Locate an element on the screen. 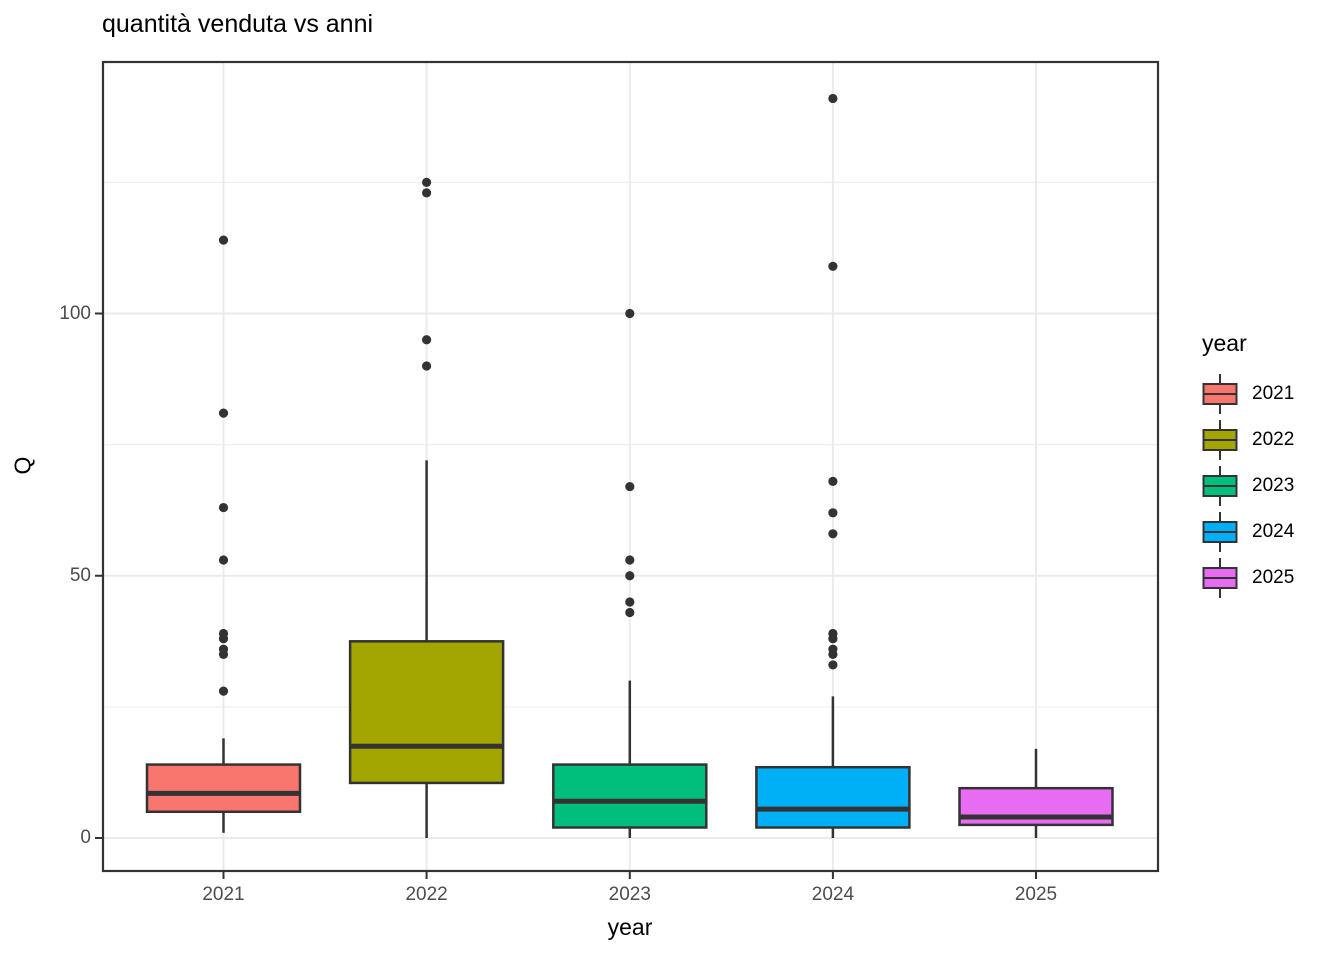 The height and width of the screenshot is (960, 1344). y-tick-label-50: 50 is located at coordinates (80, 575).